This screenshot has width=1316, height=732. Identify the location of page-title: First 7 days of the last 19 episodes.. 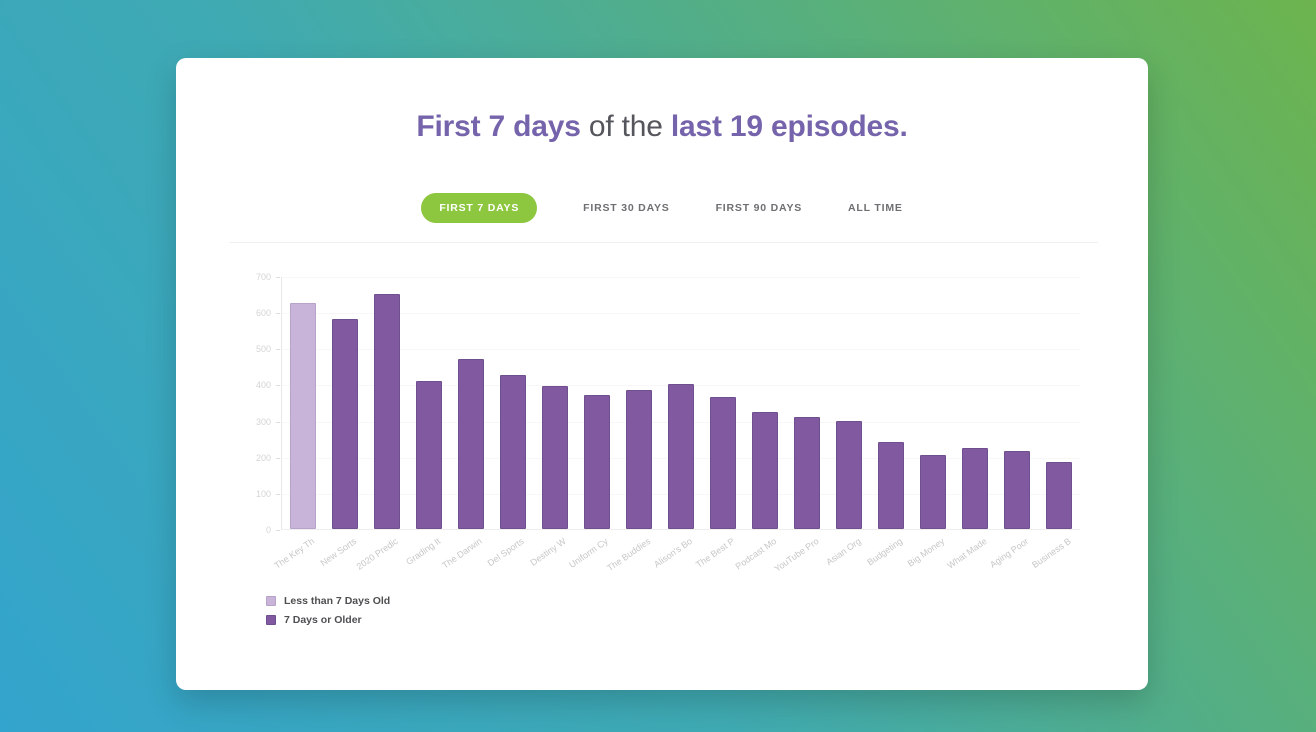
(662, 127).